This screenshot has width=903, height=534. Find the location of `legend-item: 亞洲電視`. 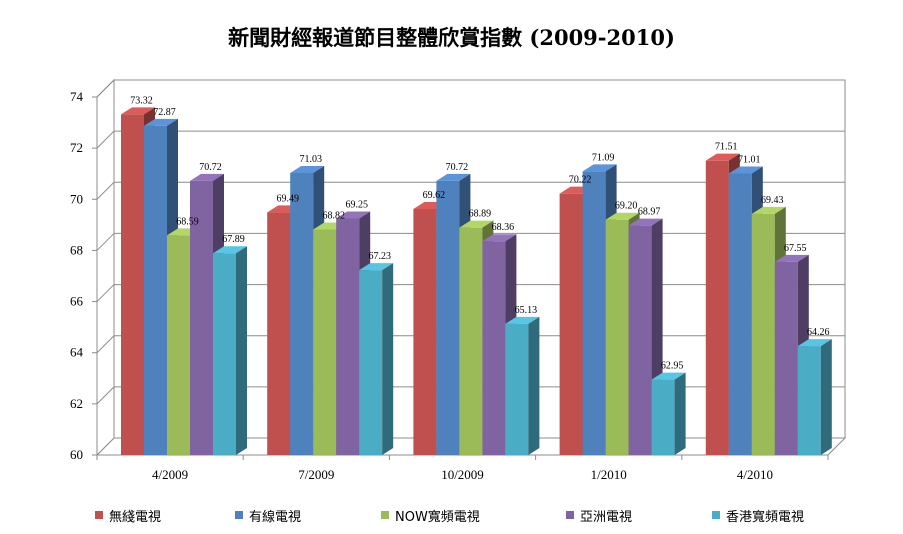

legend-item: 亞洲電視 is located at coordinates (599, 515).